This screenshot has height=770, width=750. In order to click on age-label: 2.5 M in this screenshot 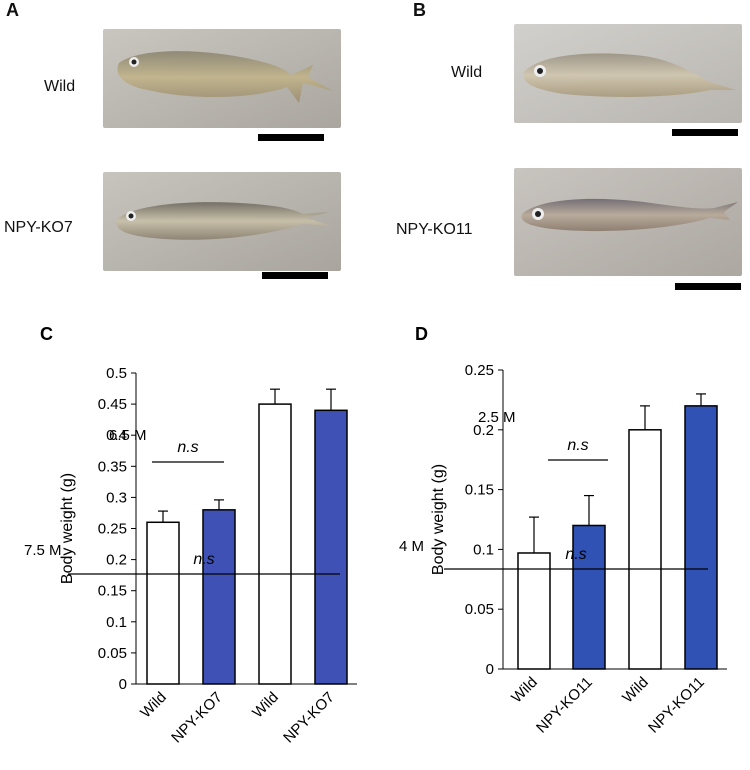, I will do `click(497, 417)`.